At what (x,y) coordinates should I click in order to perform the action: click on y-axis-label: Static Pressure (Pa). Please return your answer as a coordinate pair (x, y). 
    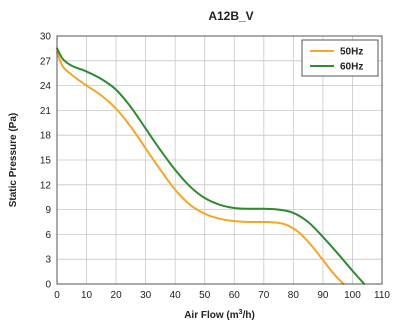
    Looking at the image, I should click on (13, 160).